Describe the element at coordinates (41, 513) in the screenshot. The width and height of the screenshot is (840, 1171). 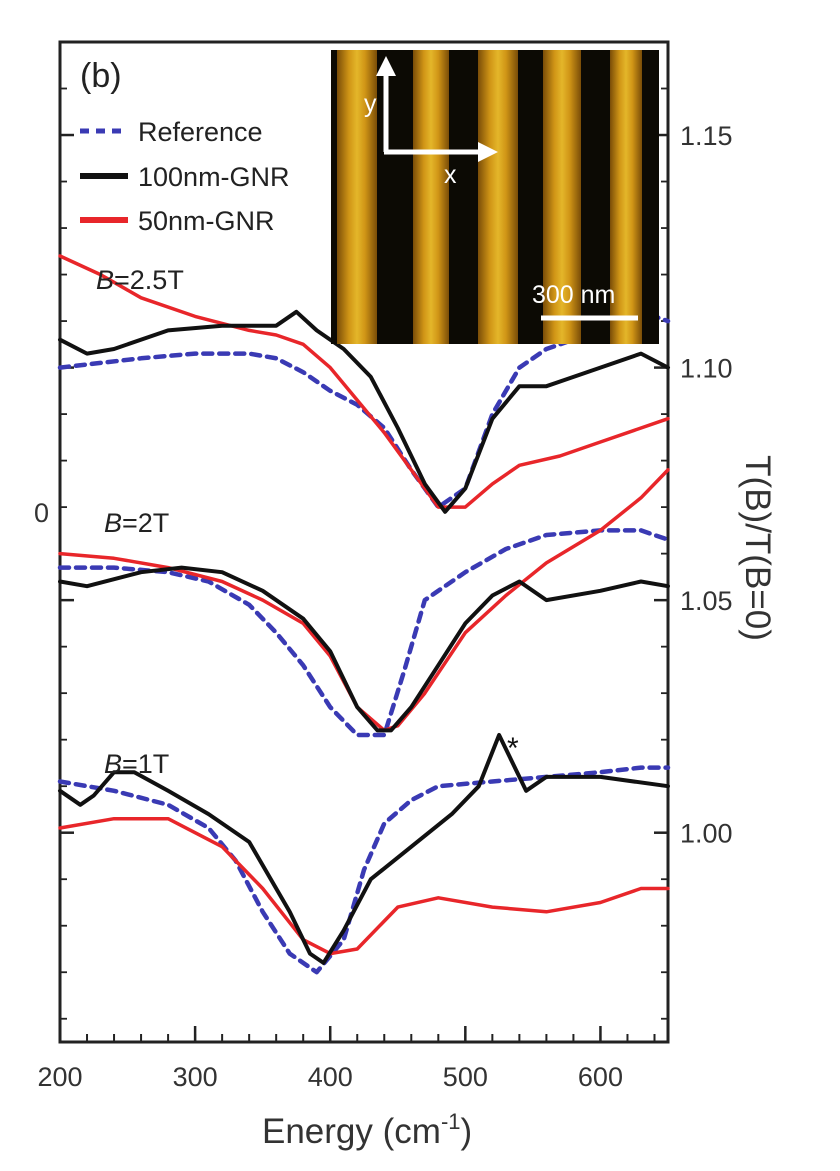
I see `left-tick-fragment: 0` at that location.